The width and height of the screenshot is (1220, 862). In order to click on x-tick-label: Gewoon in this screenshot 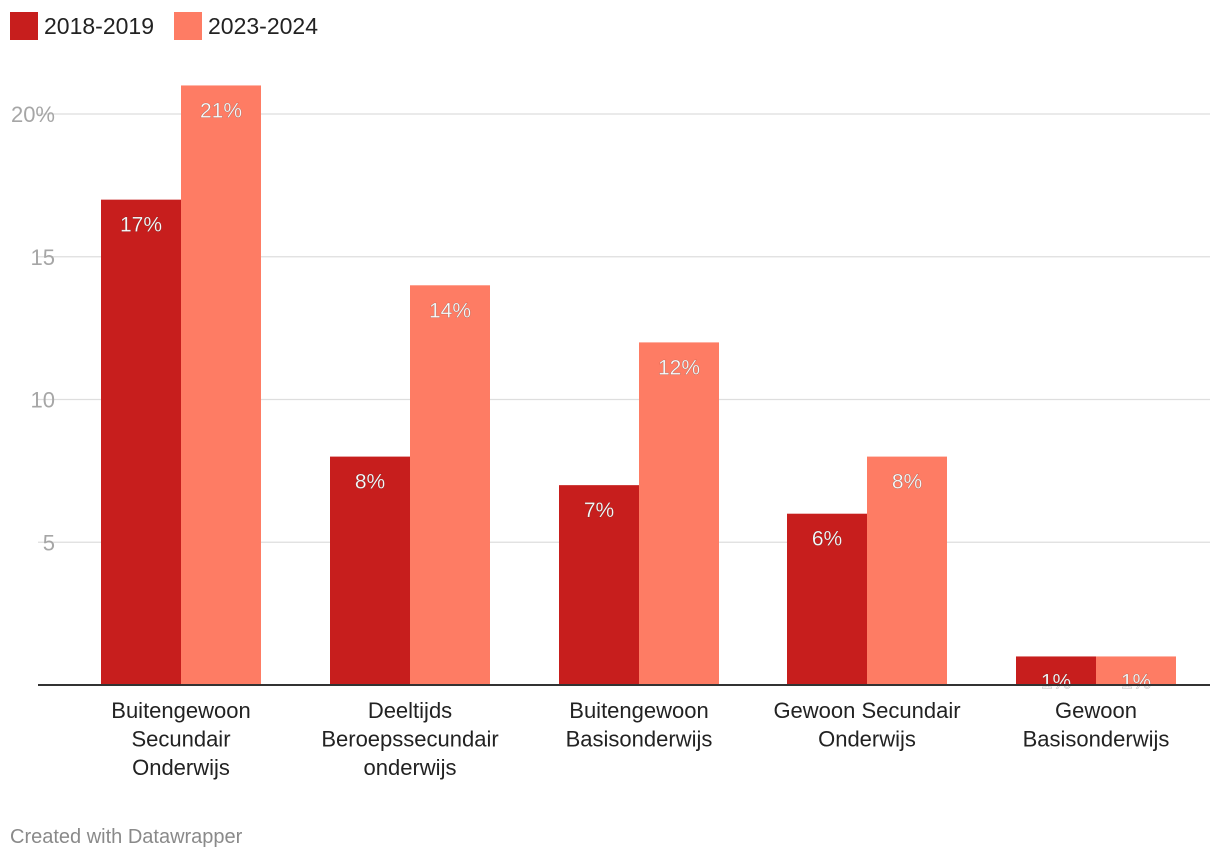, I will do `click(1096, 710)`.